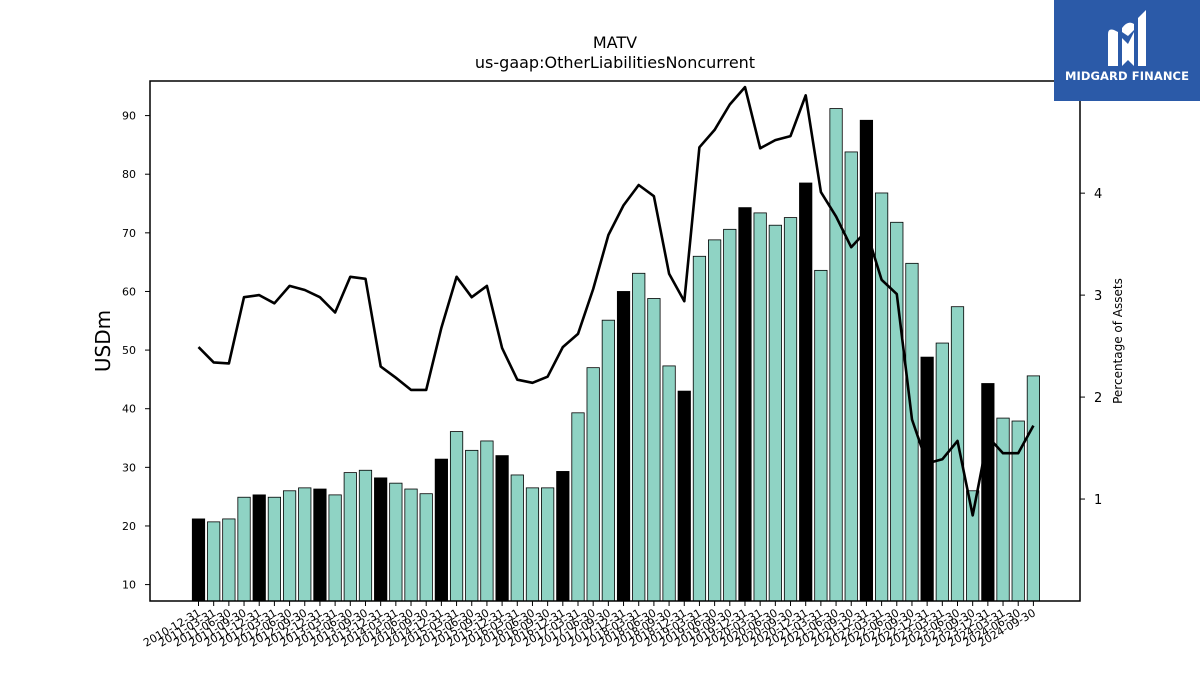  I want to click on y-left-tick-label: 90, so click(129, 116).